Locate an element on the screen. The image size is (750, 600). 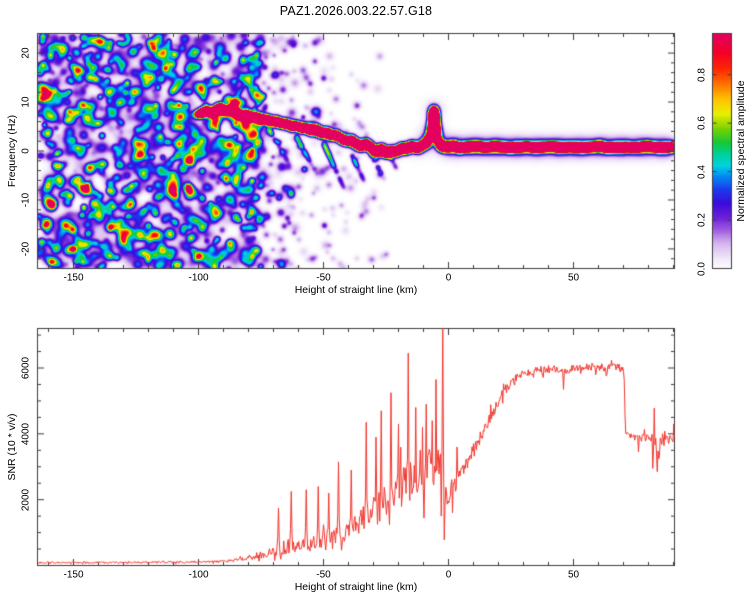
top-x-tick-label: -150 is located at coordinates (73, 277).